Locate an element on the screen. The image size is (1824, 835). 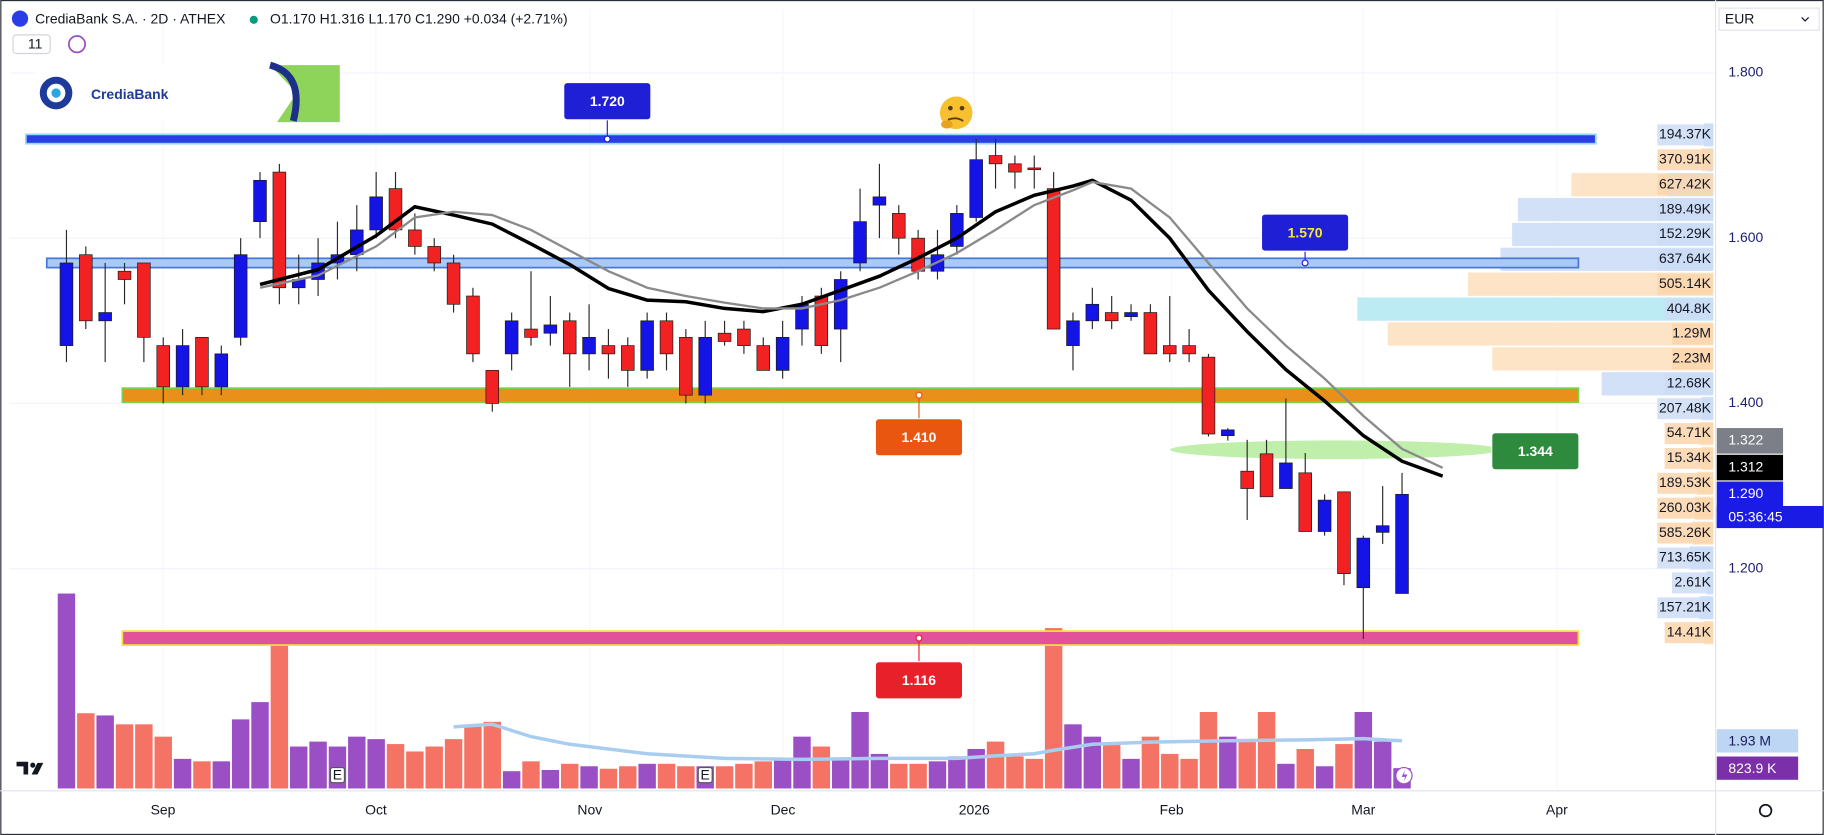
profile-label: 505.14K is located at coordinates (1685, 283).